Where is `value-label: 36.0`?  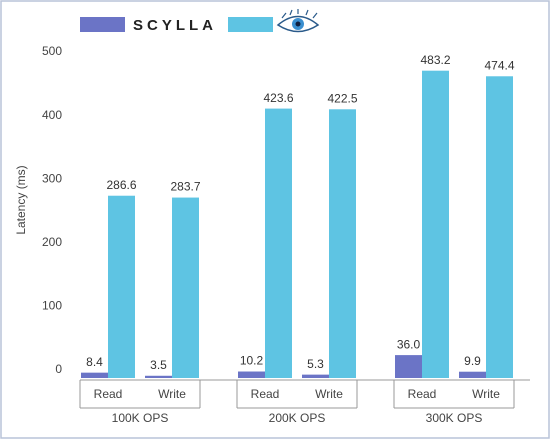 value-label: 36.0 is located at coordinates (409, 344).